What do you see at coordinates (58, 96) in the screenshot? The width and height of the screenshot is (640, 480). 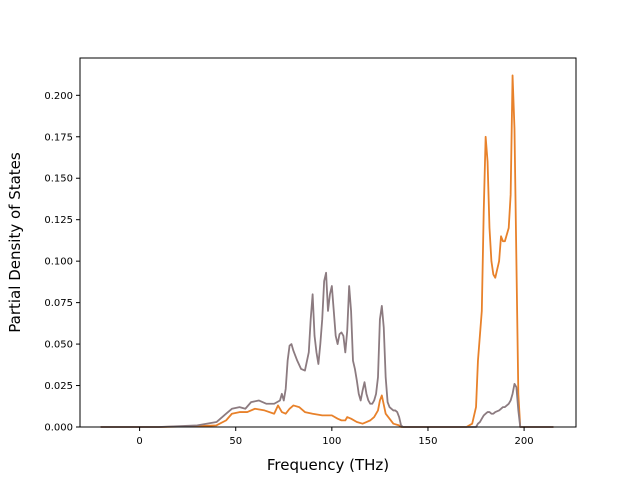 I see `y-tick-label: 0.200` at bounding box center [58, 96].